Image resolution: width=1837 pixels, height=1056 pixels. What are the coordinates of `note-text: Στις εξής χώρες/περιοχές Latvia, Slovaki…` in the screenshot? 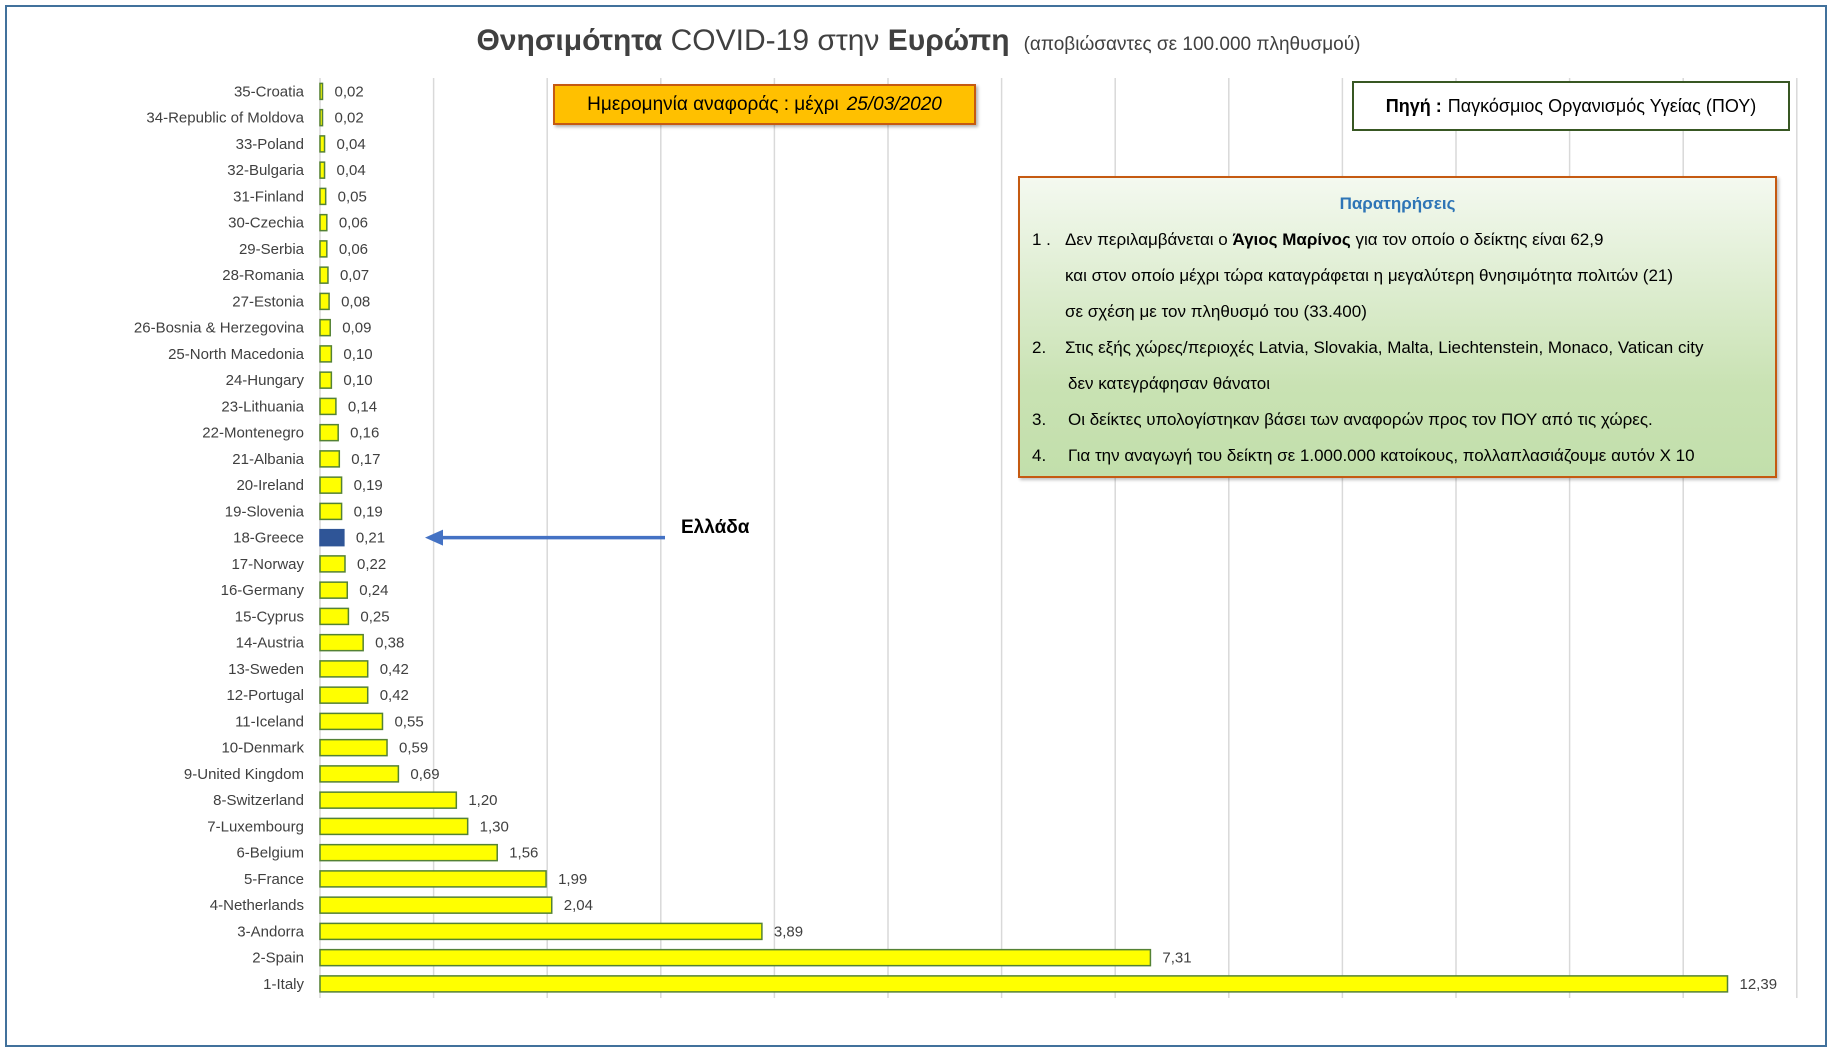 It's located at (1384, 347).